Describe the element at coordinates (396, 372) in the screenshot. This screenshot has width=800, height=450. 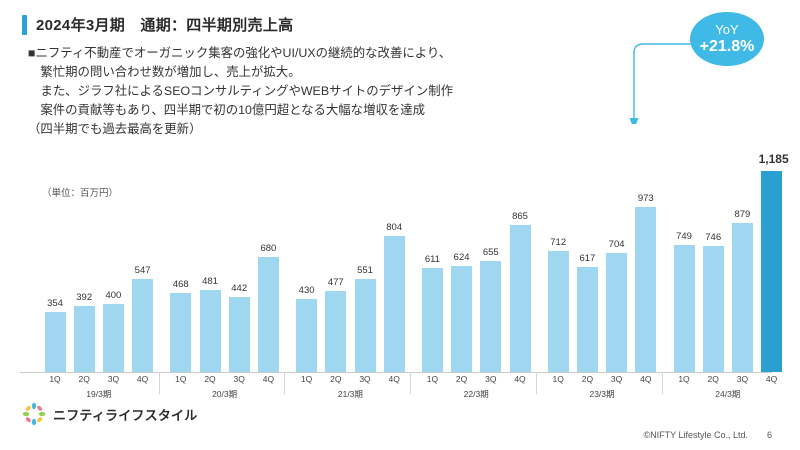
I see `x-axis-line` at that location.